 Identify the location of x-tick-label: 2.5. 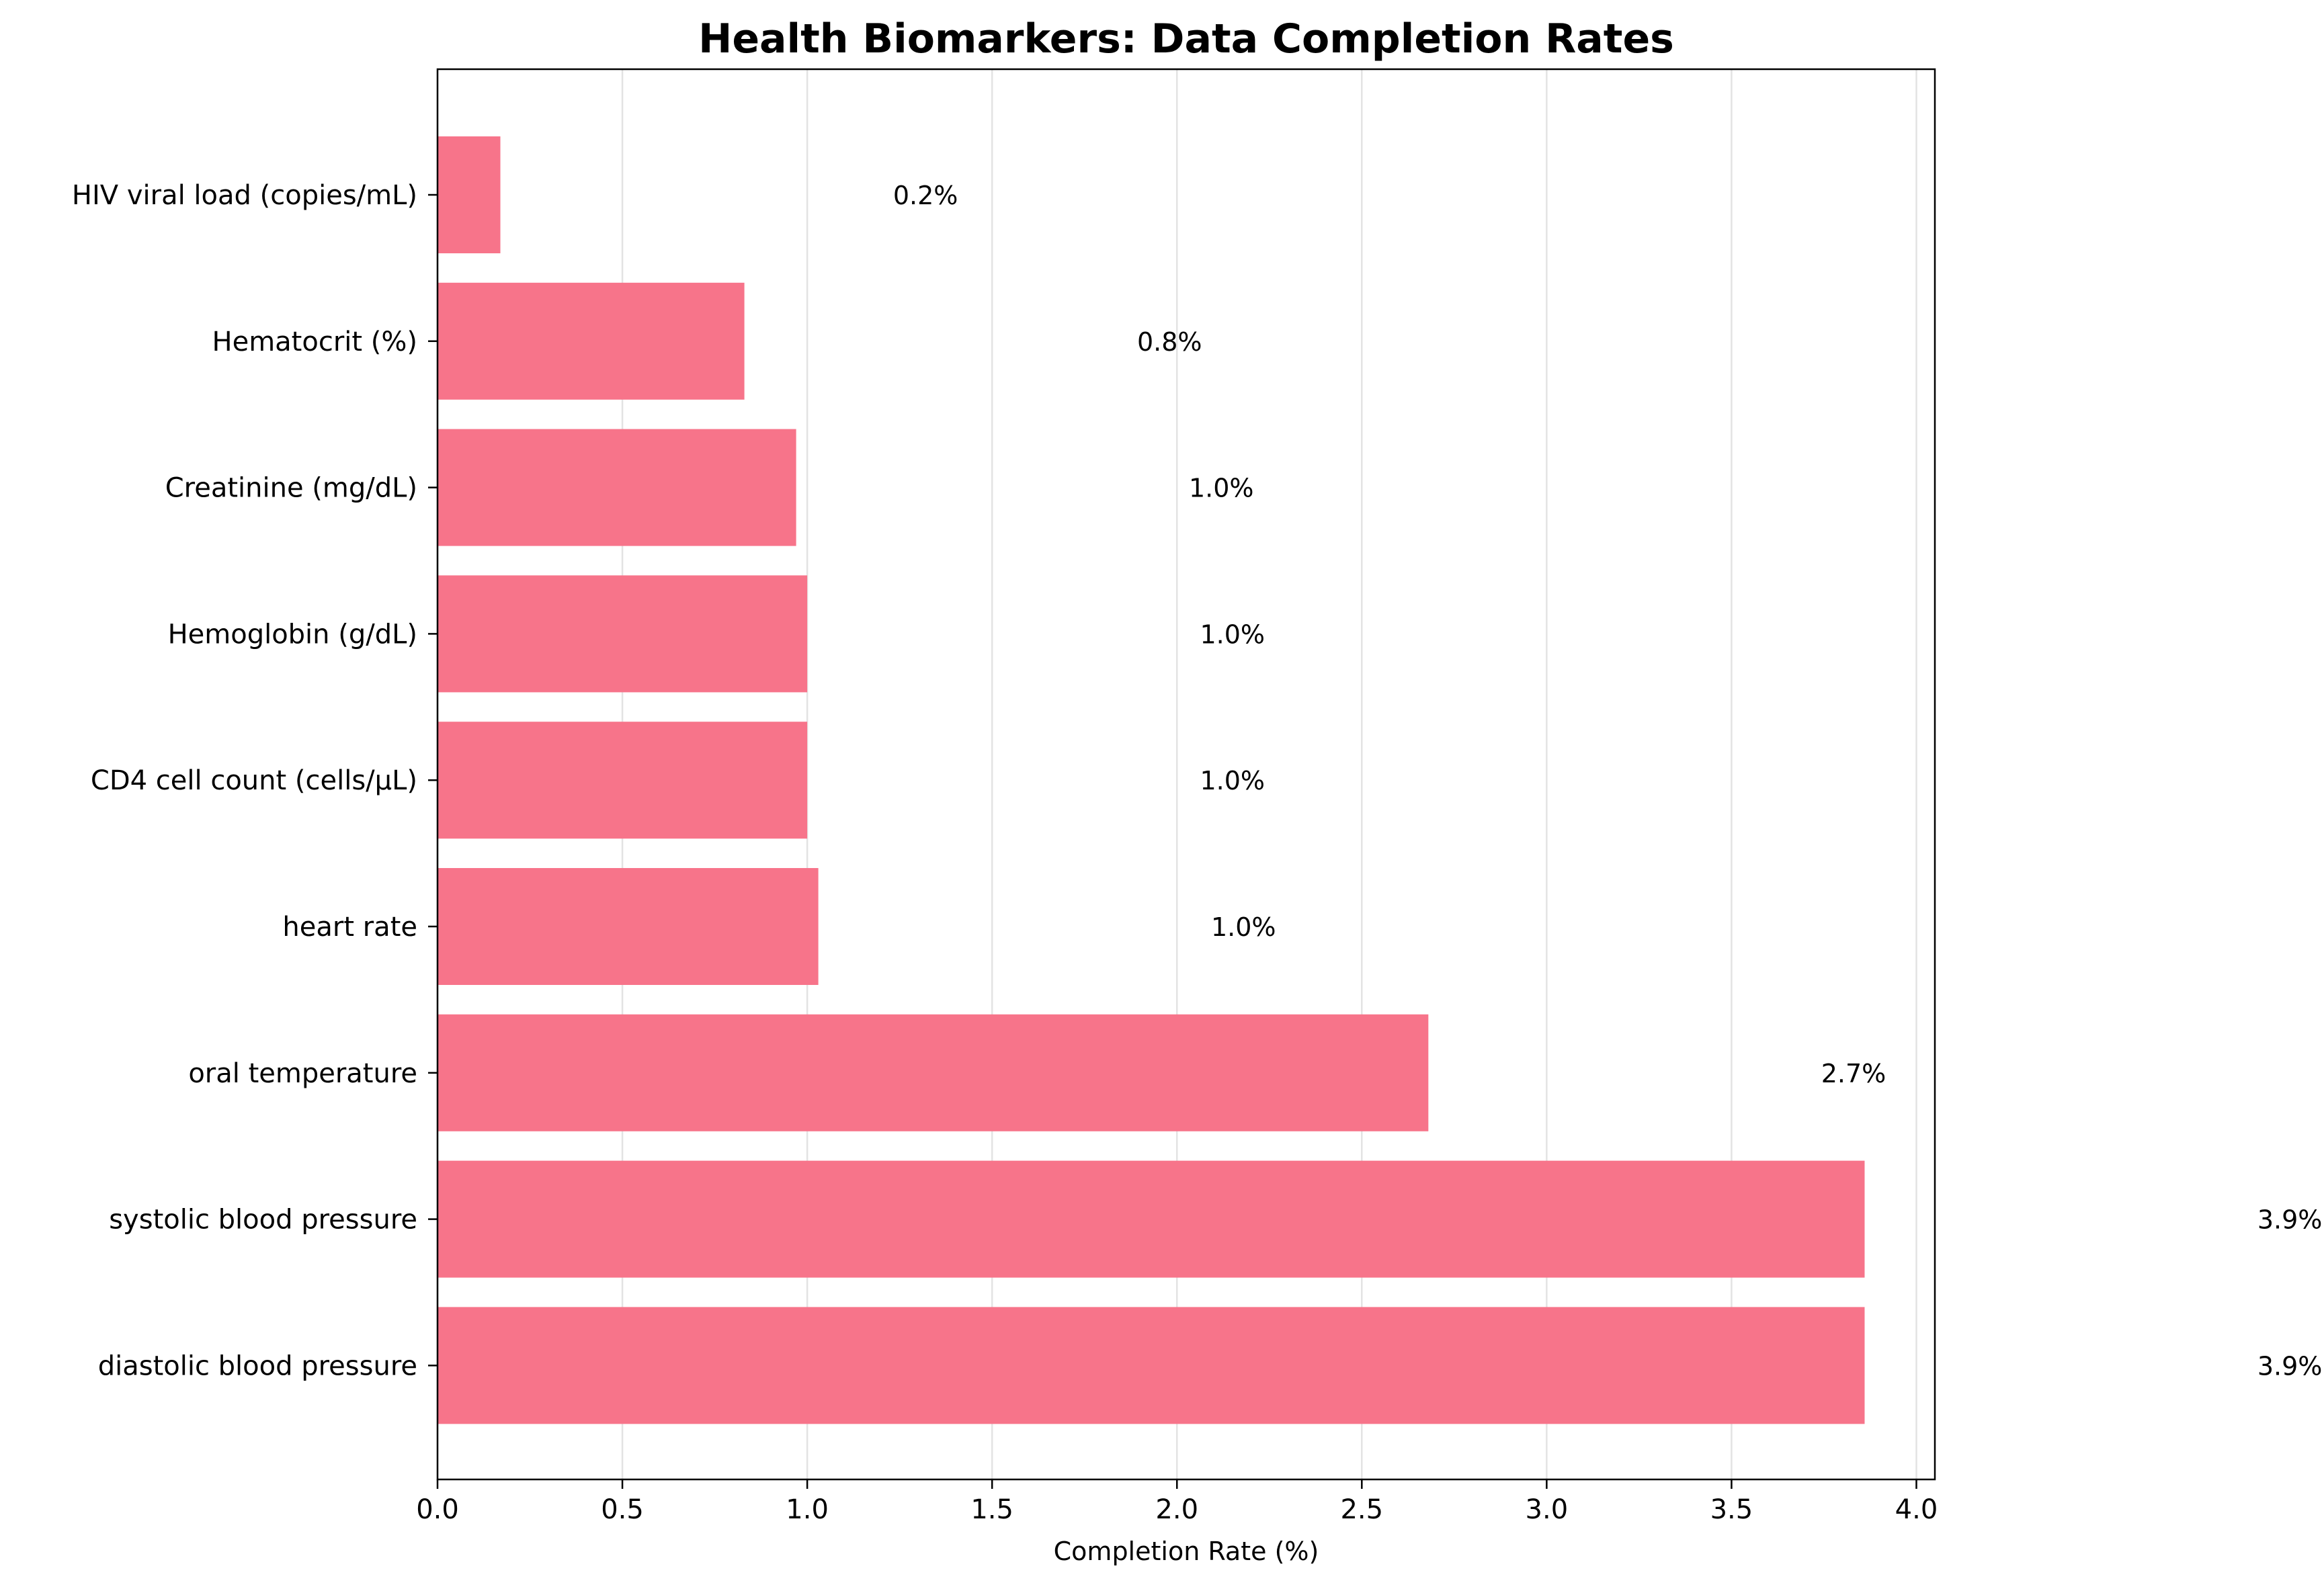
(1361, 1509).